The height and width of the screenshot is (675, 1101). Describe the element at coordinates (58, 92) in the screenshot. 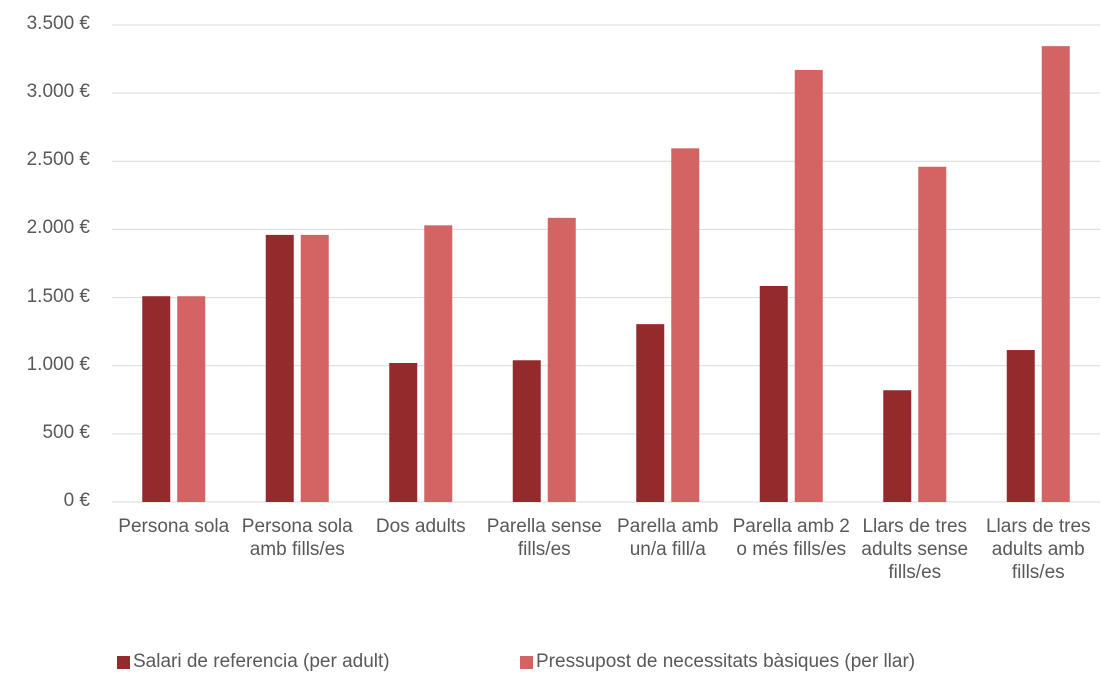

I see `y-tick-label: 3.000 €` at that location.